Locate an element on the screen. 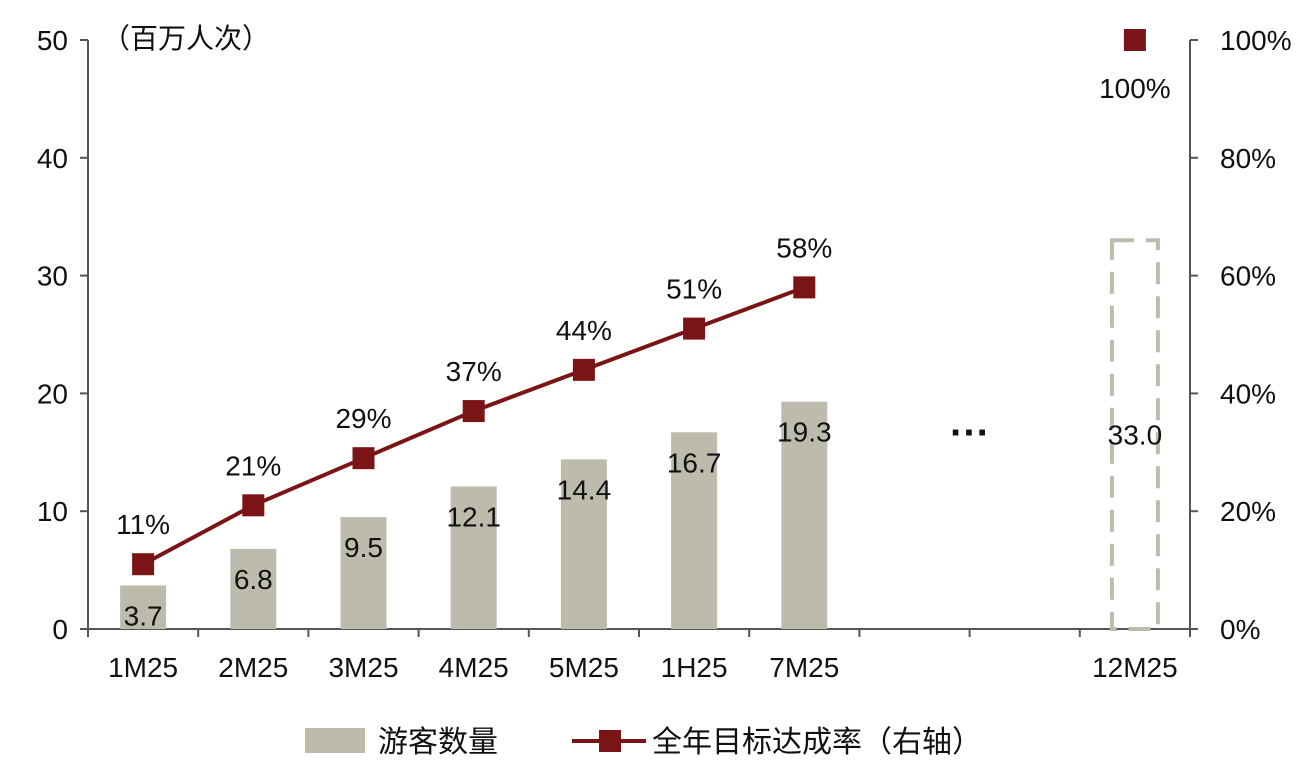 The width and height of the screenshot is (1311, 771). bar-value-label: 19.3 is located at coordinates (804, 432).